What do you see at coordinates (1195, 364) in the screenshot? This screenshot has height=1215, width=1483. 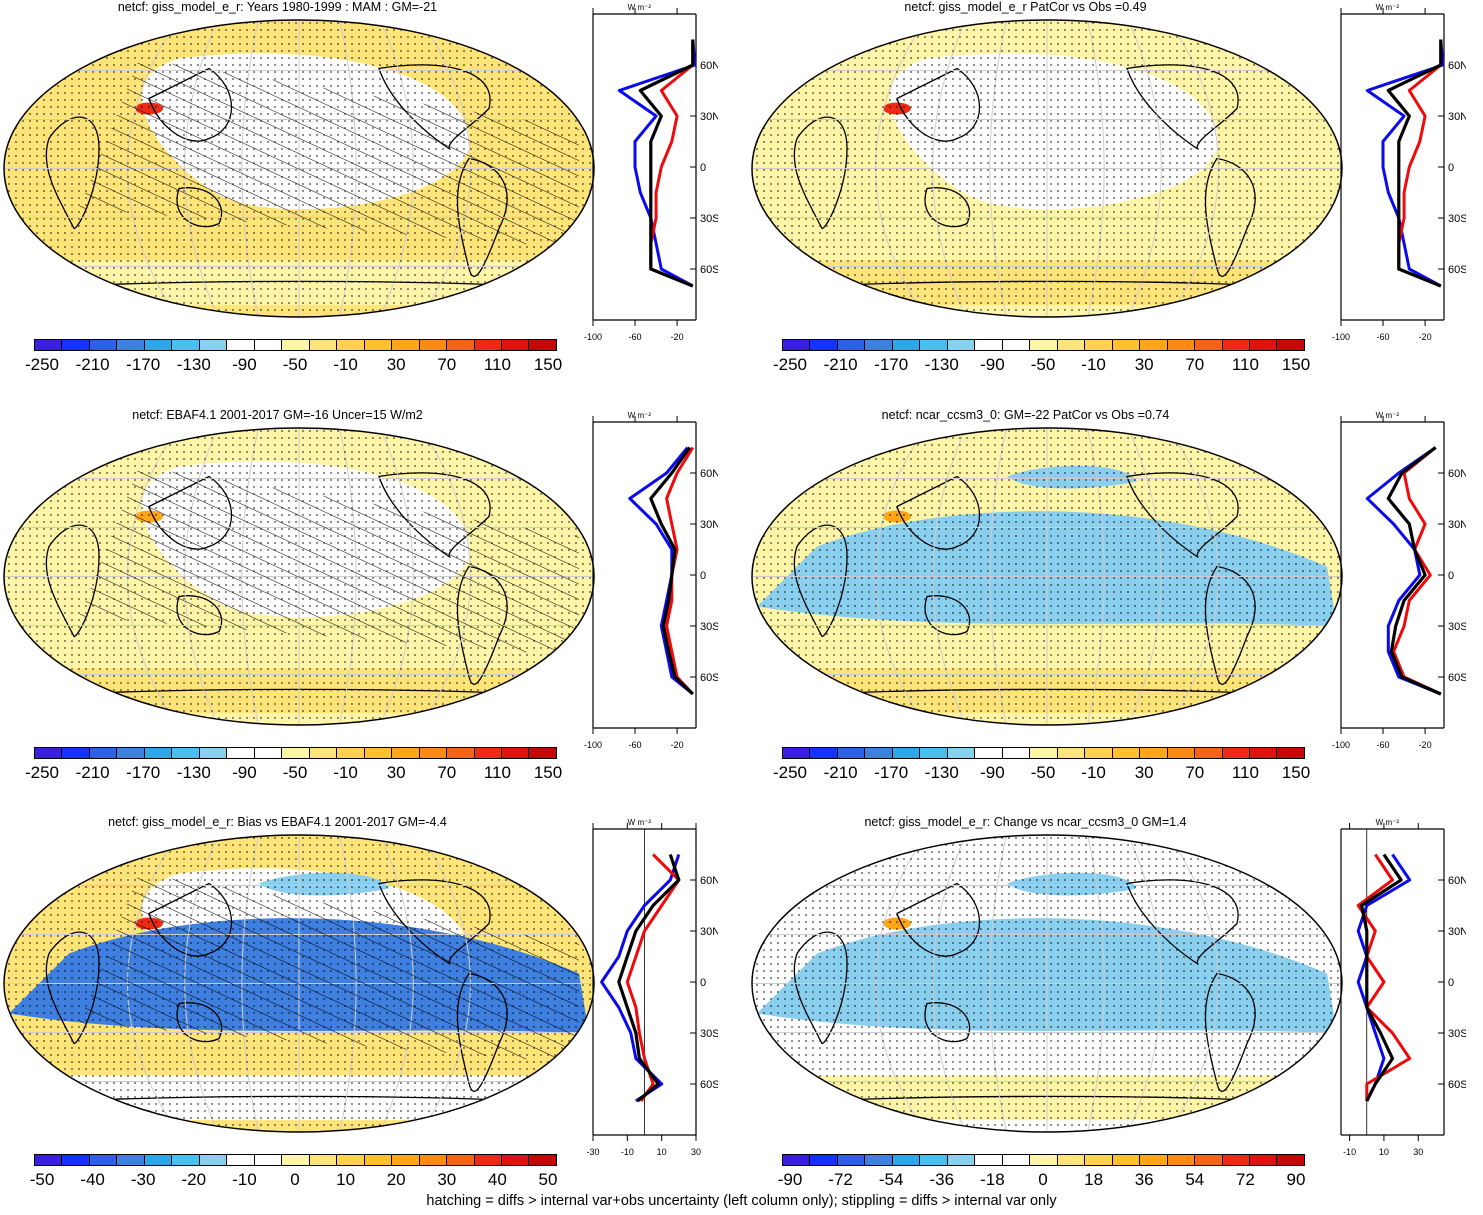 I see `colorbar-tick-label: 70` at bounding box center [1195, 364].